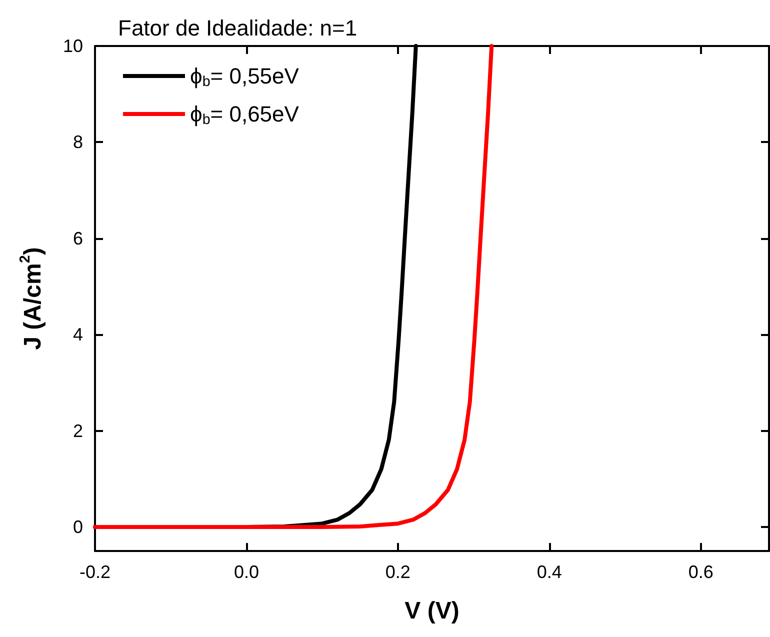 Image resolution: width=770 pixels, height=637 pixels. I want to click on y-tick-label: 10, so click(72, 46).